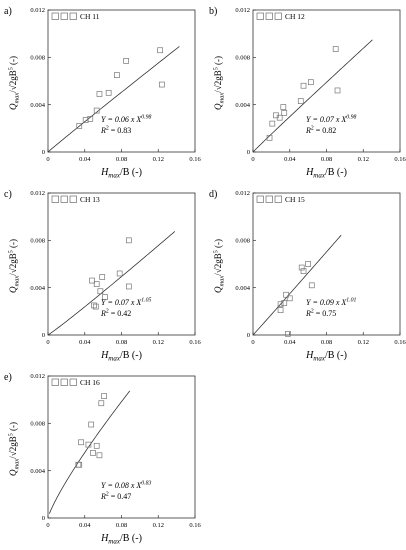 Image resolution: width=406 pixels, height=550 pixels. What do you see at coordinates (121, 302) in the screenshot?
I see `fit-equation-text: Y = 0.07 x X` at bounding box center [121, 302].